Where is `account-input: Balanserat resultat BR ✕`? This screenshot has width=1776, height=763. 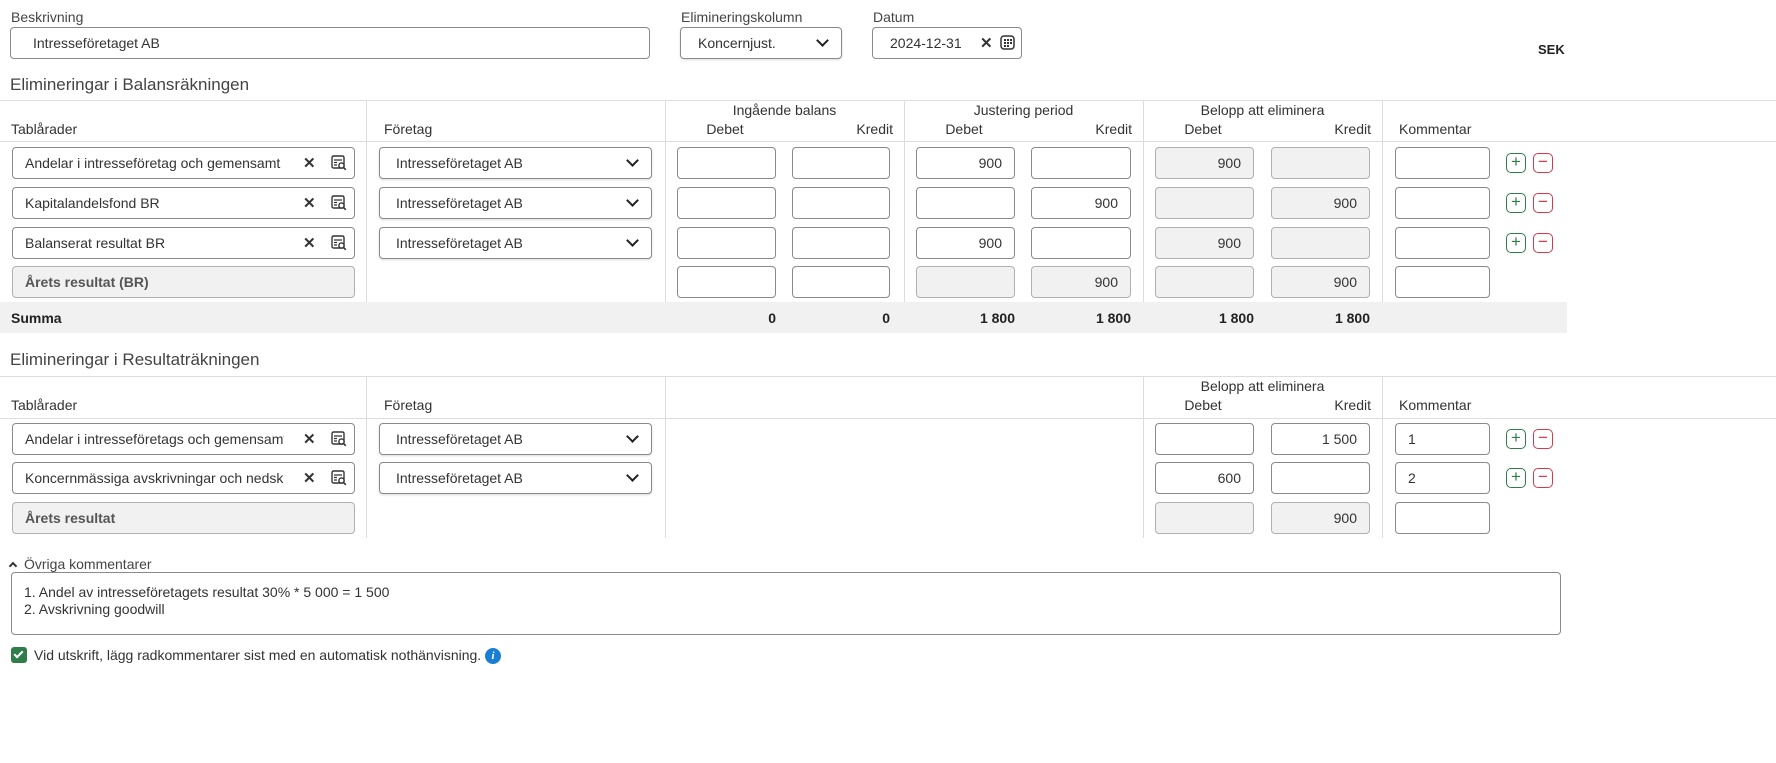
account-input: Balanserat resultat BR ✕ is located at coordinates (183, 243).